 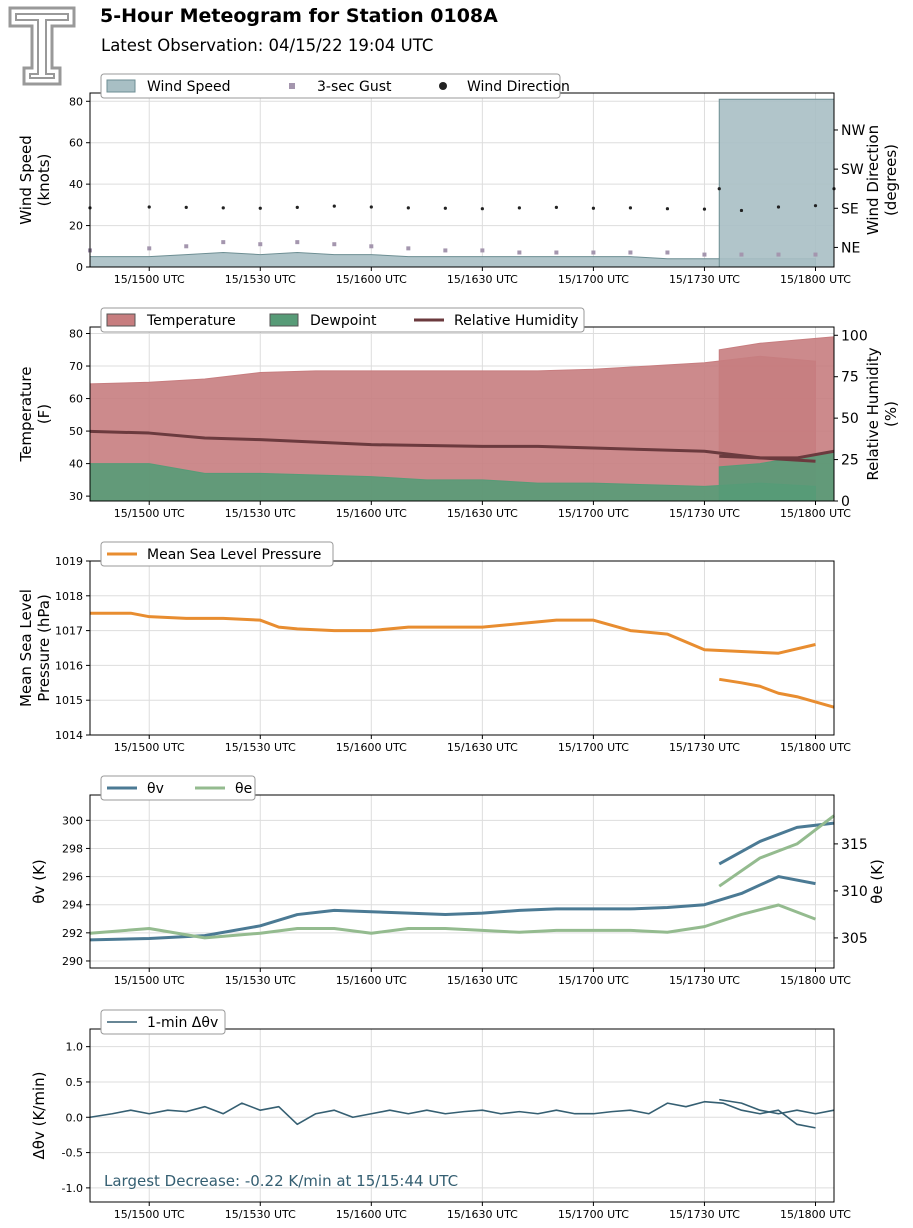 I want to click on legend: 1-min Δθv, so click(x=163, y=1022).